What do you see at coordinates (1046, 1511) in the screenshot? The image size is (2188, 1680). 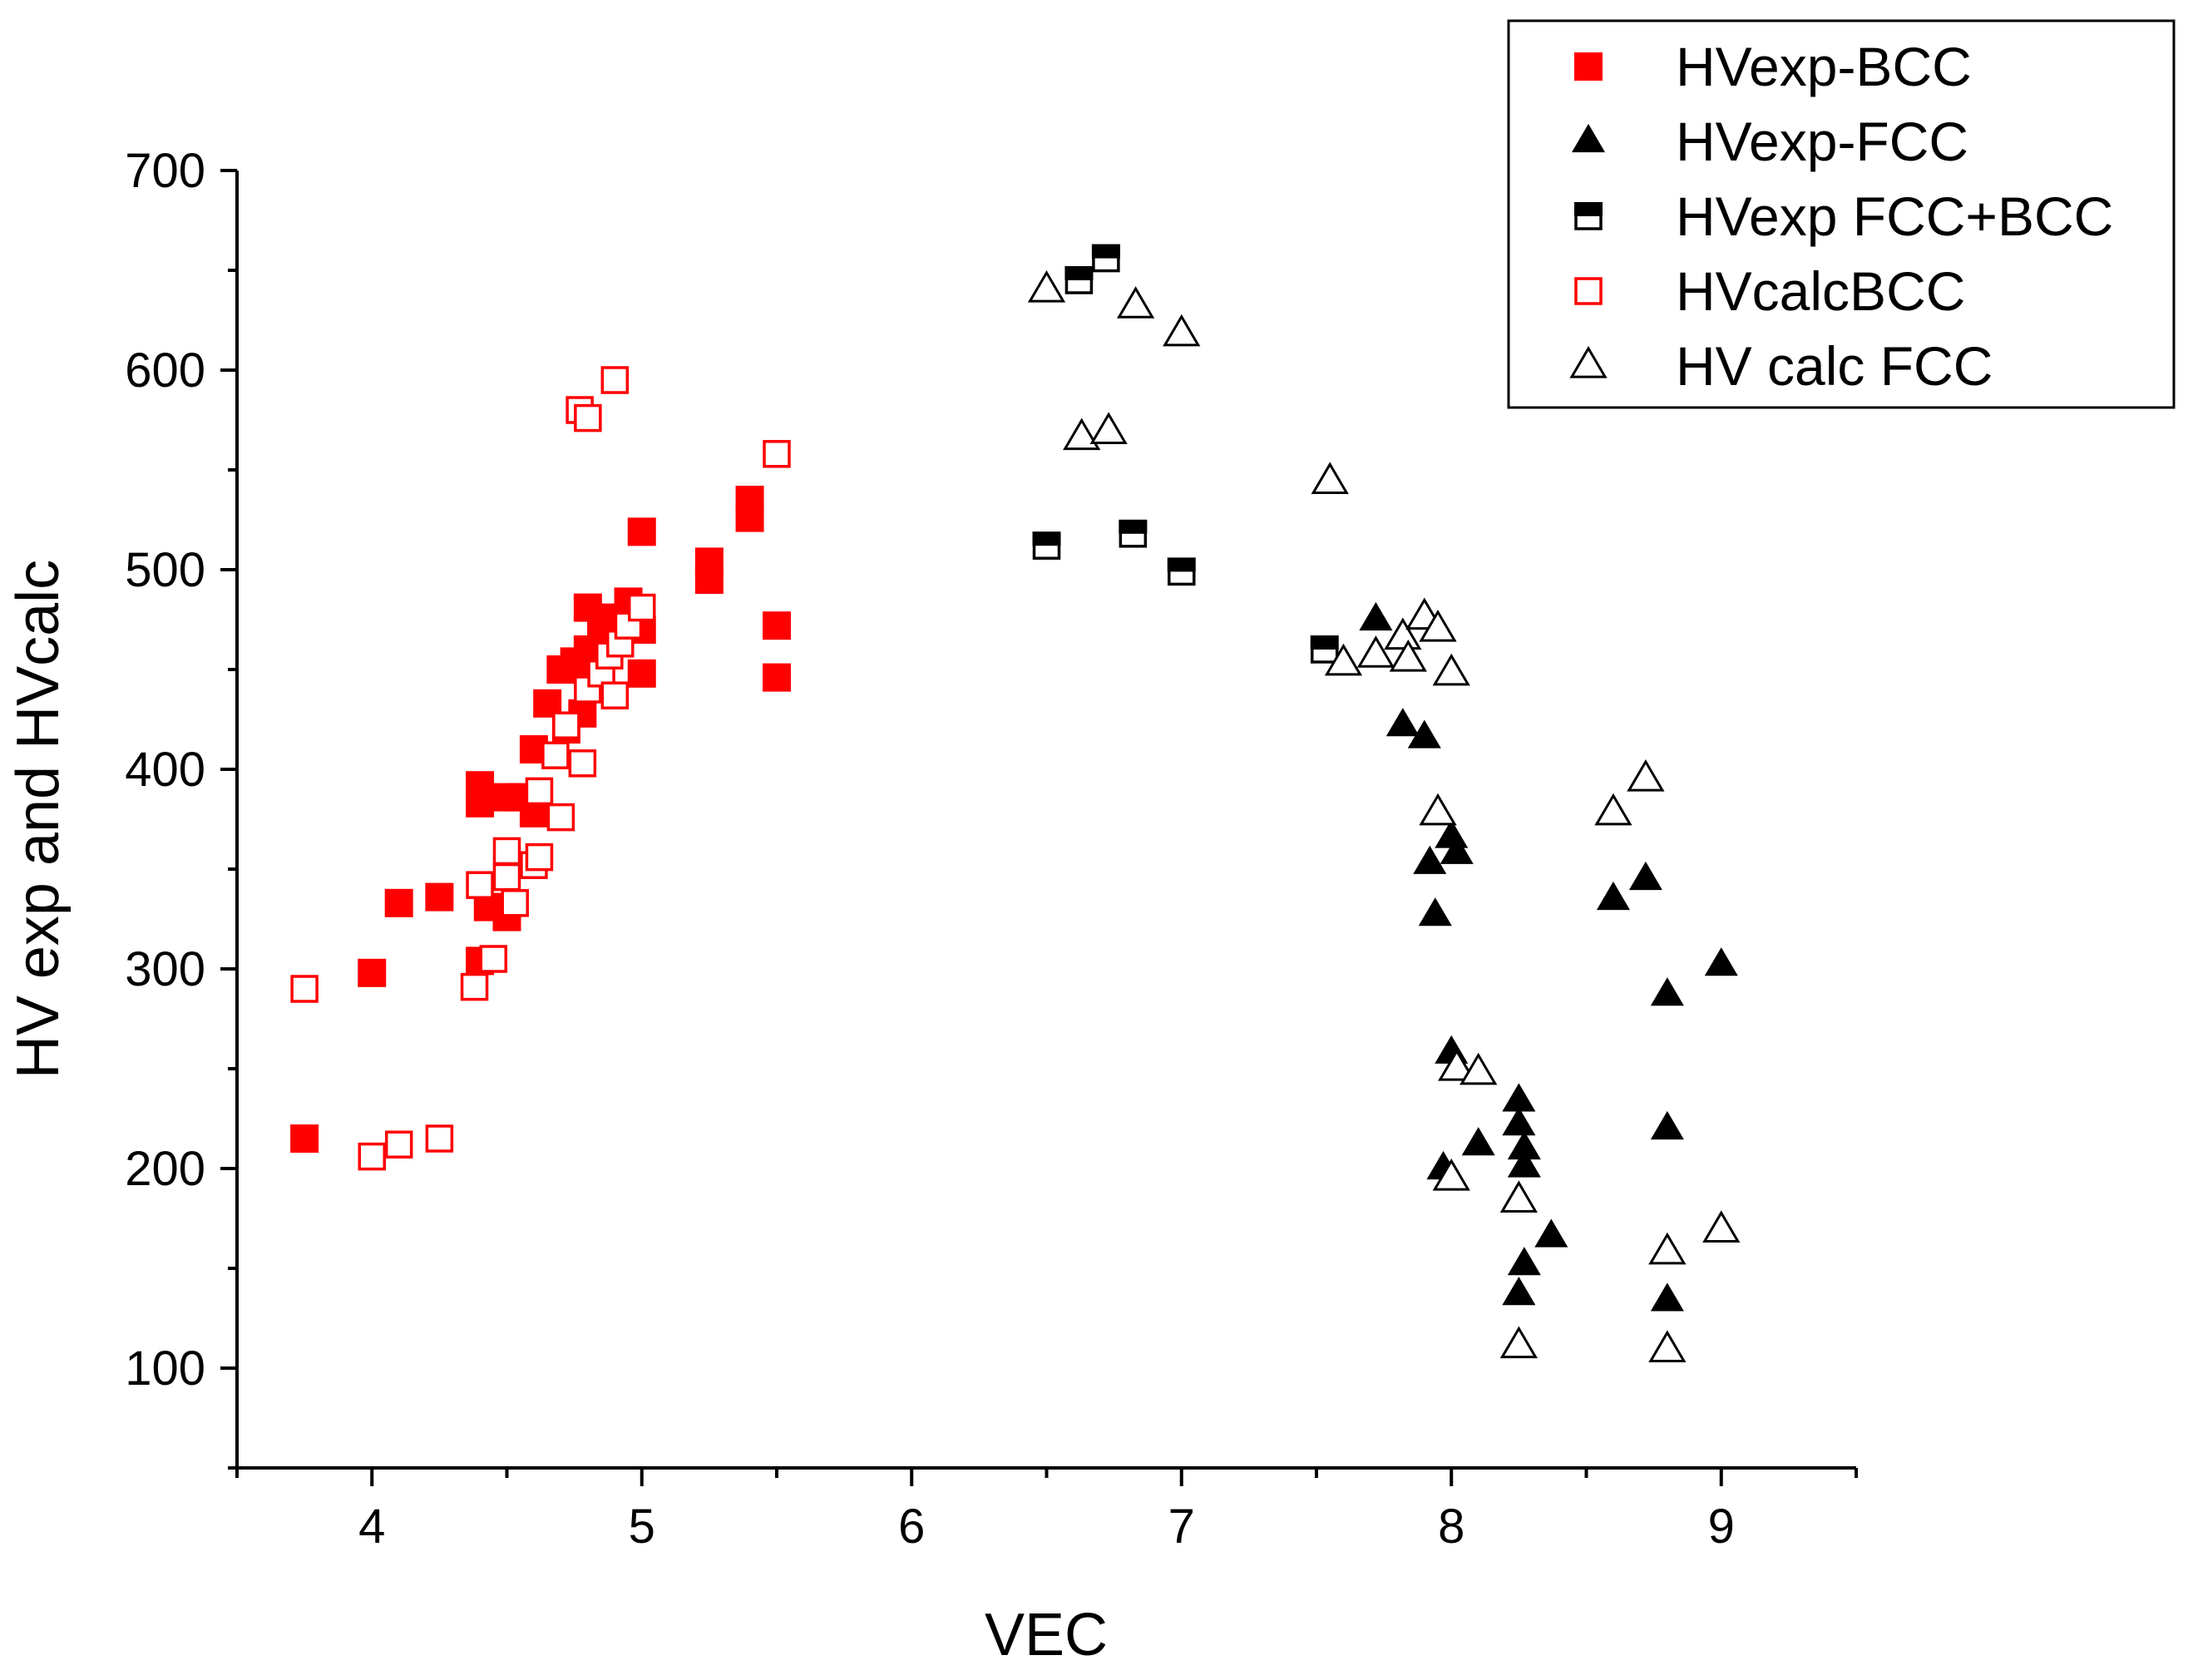 I see `x-ticks: 4 5 6 7 8 9` at bounding box center [1046, 1511].